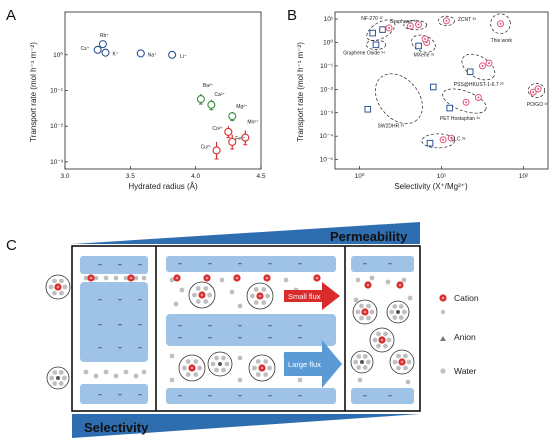 The image size is (553, 448). I want to click on point-label: Mn²⁺, so click(253, 123).